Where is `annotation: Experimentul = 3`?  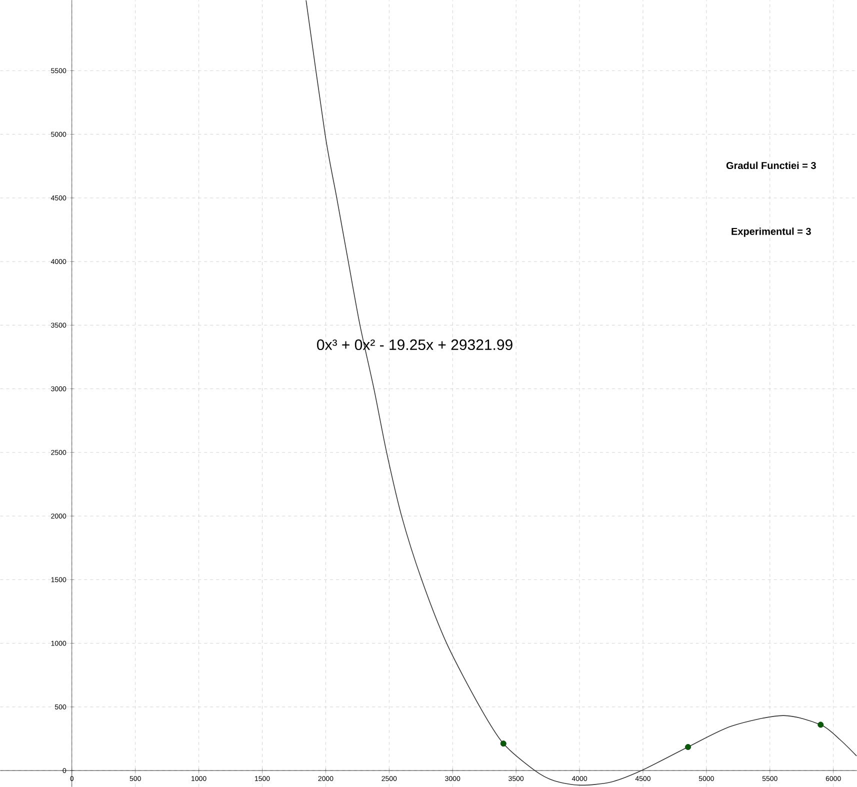 annotation: Experimentul = 3 is located at coordinates (771, 232).